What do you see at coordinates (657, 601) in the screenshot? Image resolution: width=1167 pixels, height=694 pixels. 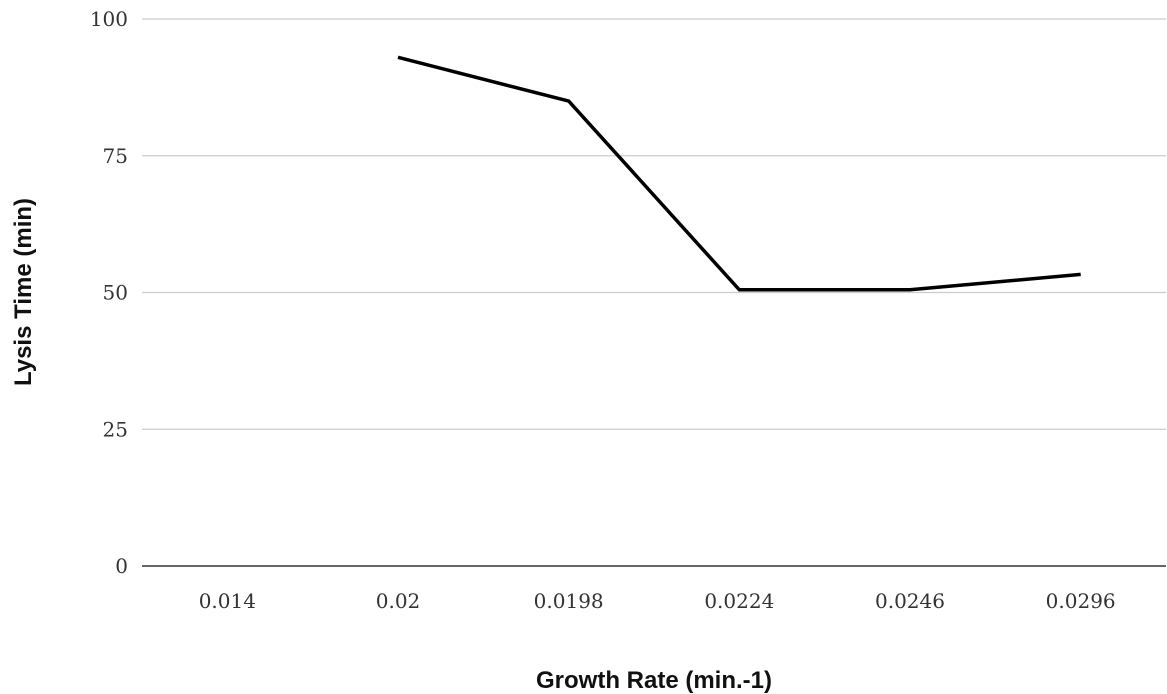 I see `x-tick-labels: 0.014 0.02 0.0198 0.0224 0.0246 0.0296` at bounding box center [657, 601].